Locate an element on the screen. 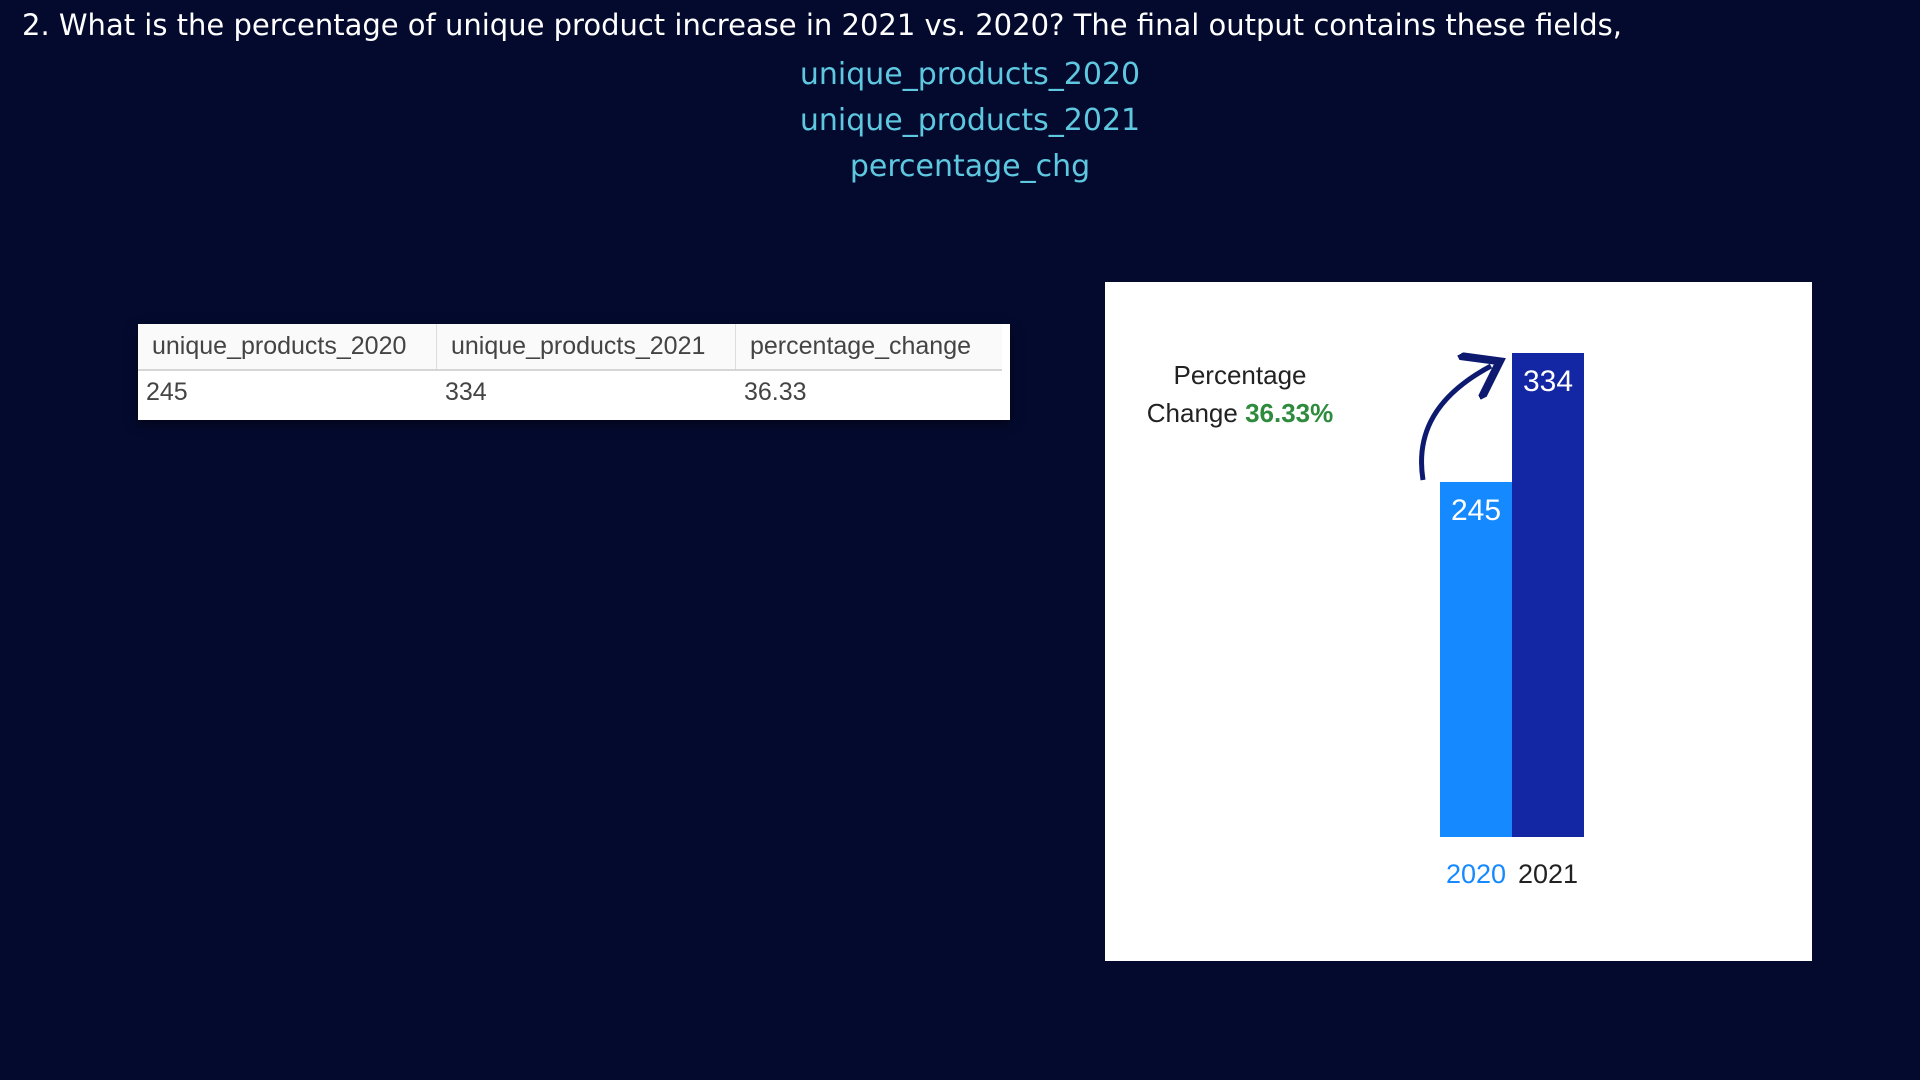  category-label-2021: 2021 is located at coordinates (1548, 874).